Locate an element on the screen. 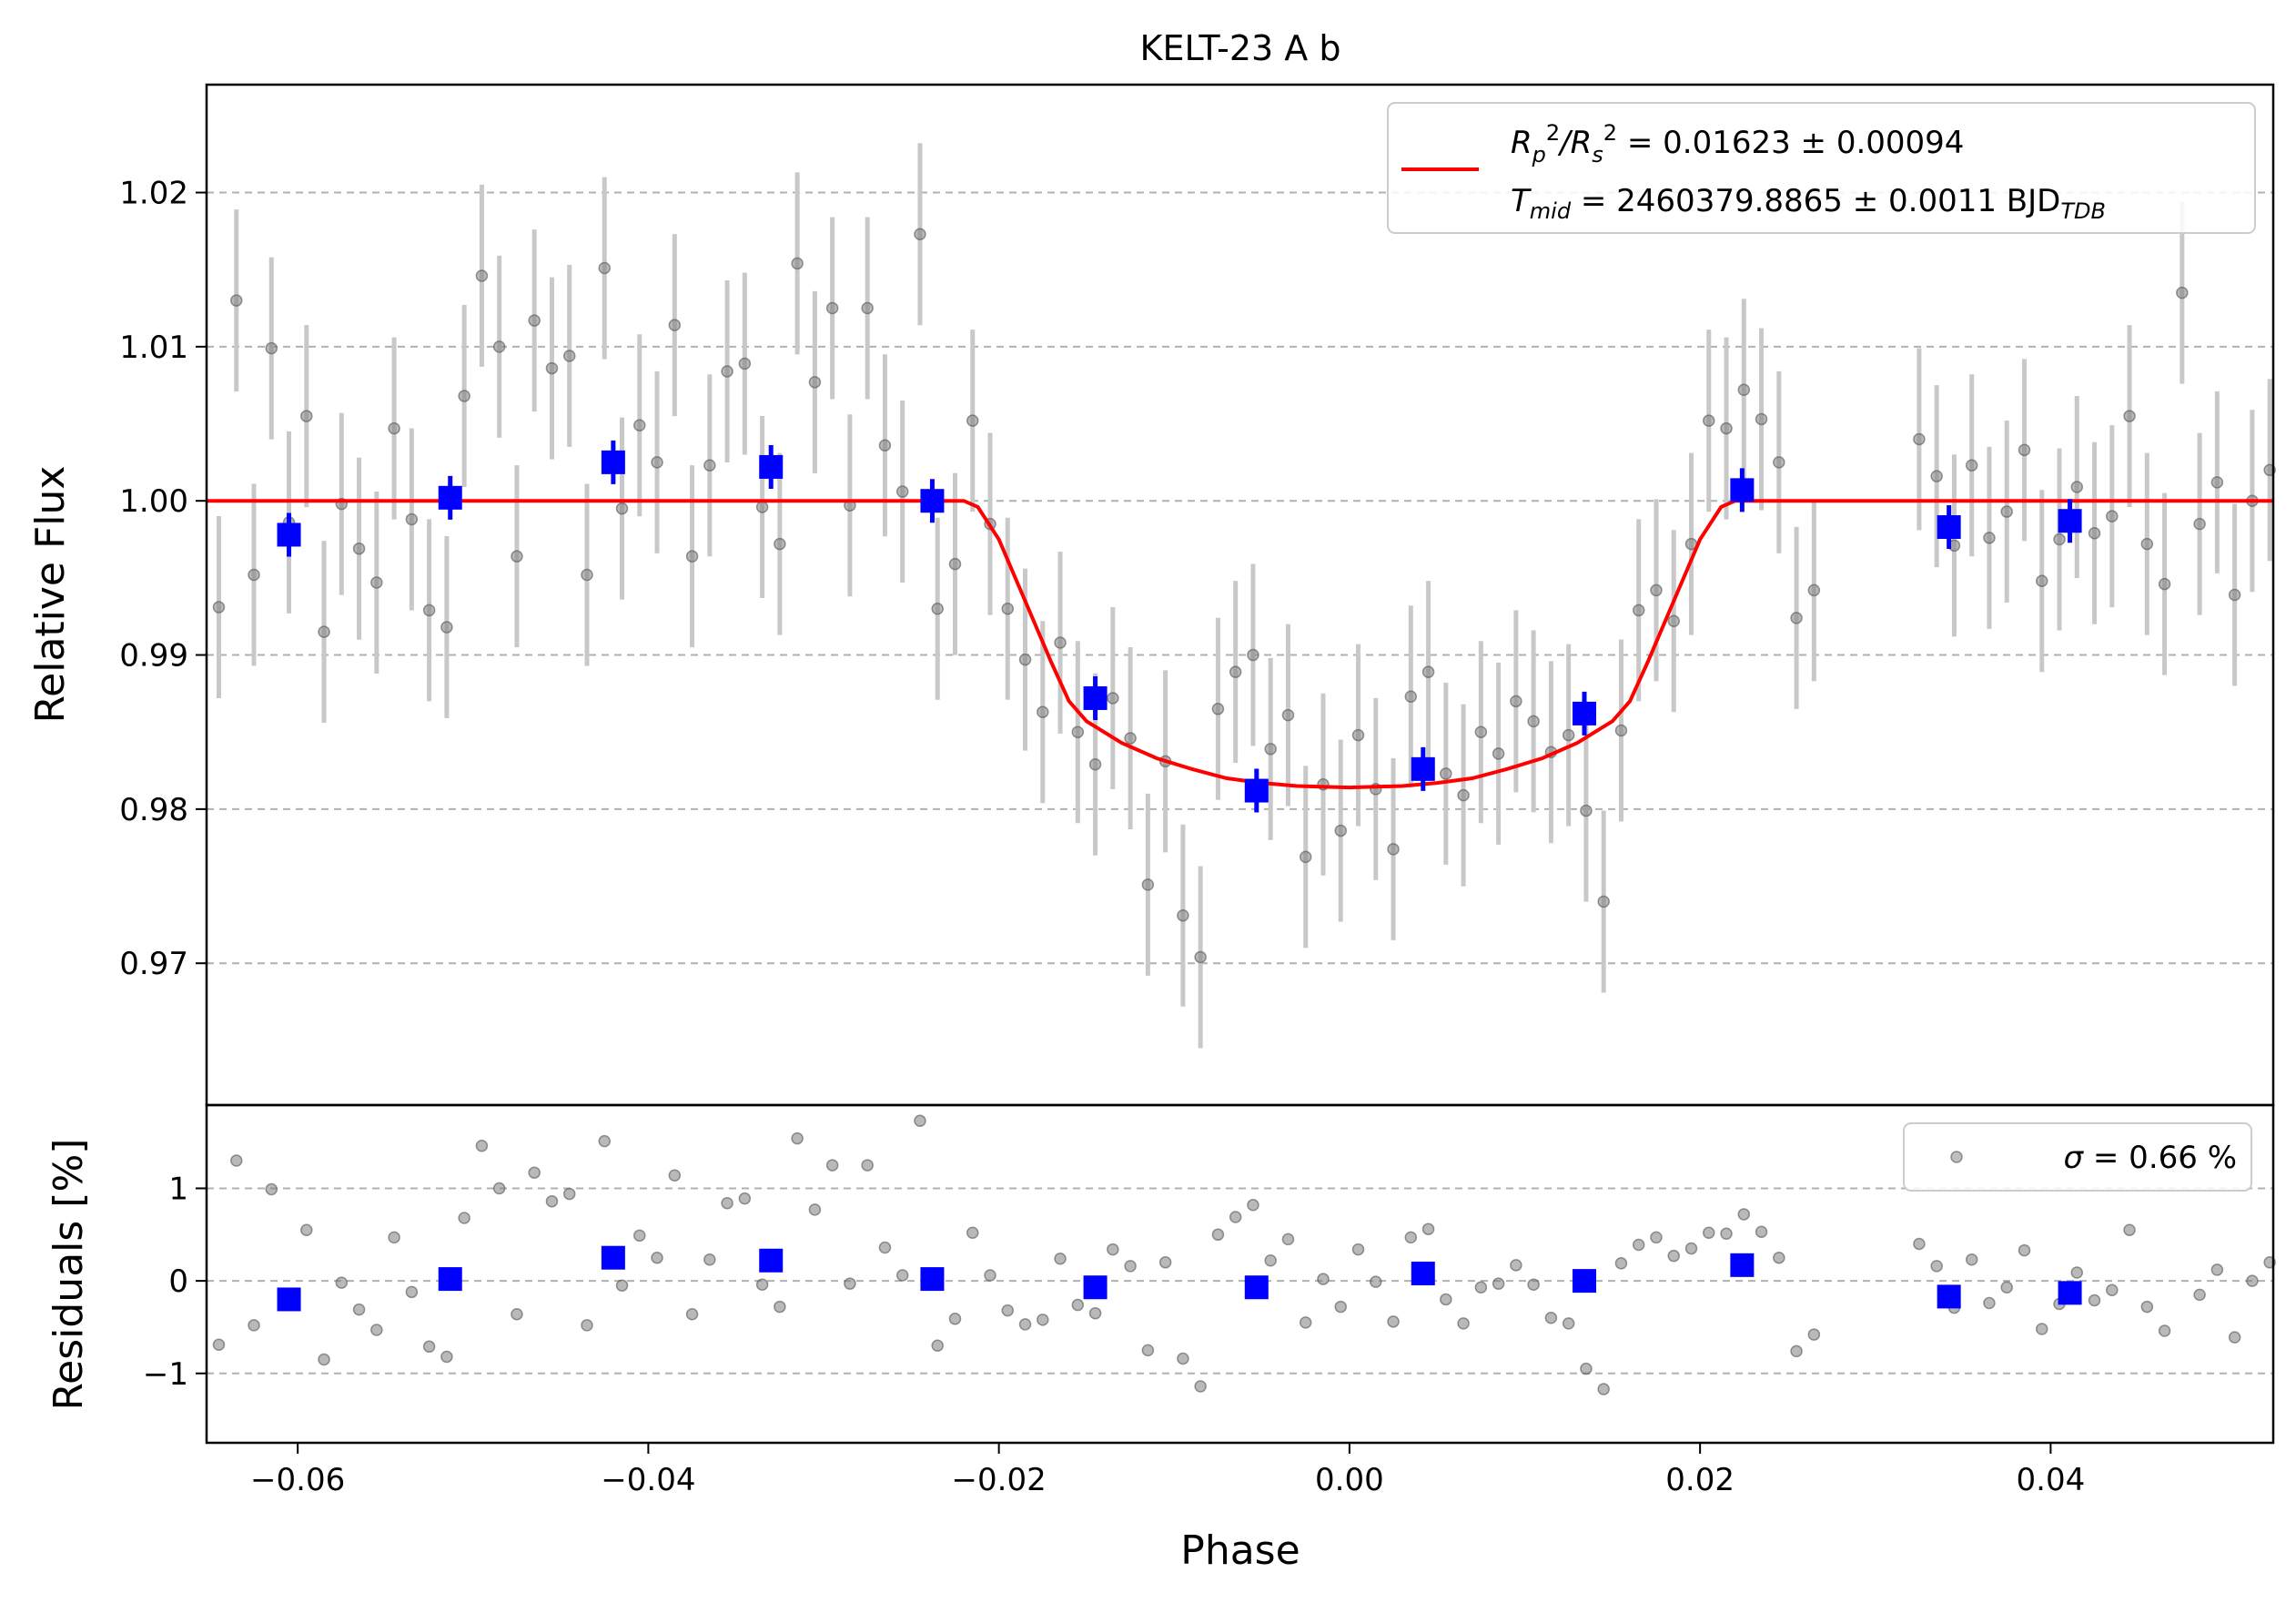 This screenshot has height=1603, width=2296. main-y-tick-label: 0.99 is located at coordinates (153, 656).